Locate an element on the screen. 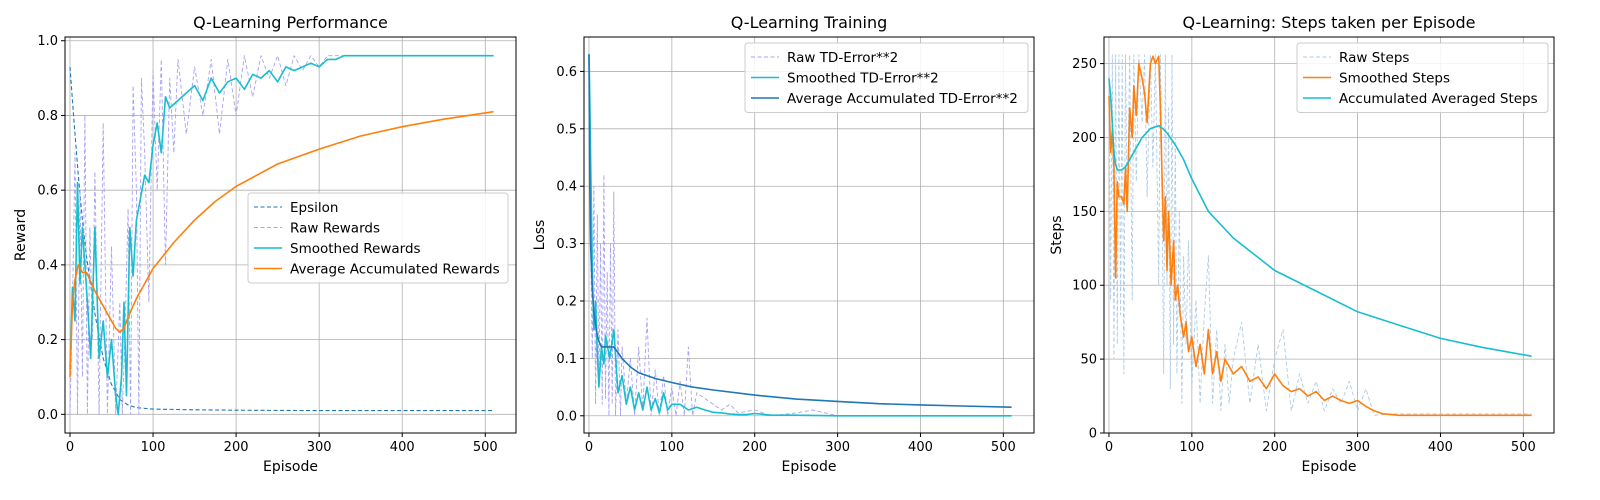 The height and width of the screenshot is (500, 1600). legend-label: Average Accumulated Rewards is located at coordinates (395, 270).